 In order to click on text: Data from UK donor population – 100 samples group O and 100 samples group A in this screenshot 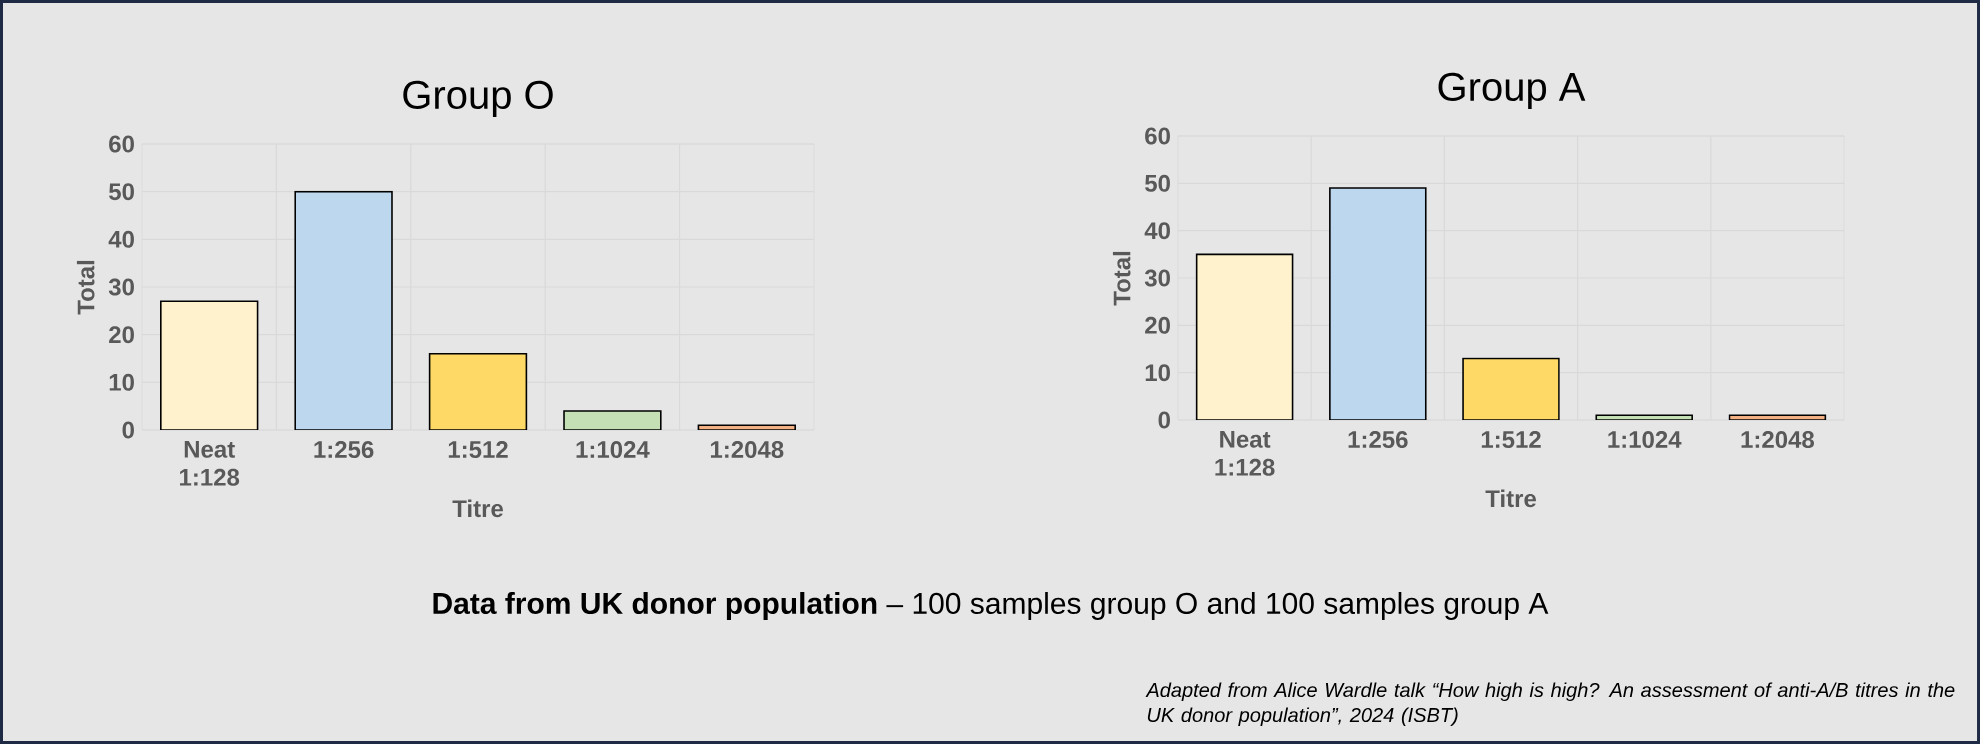, I will do `click(991, 606)`.